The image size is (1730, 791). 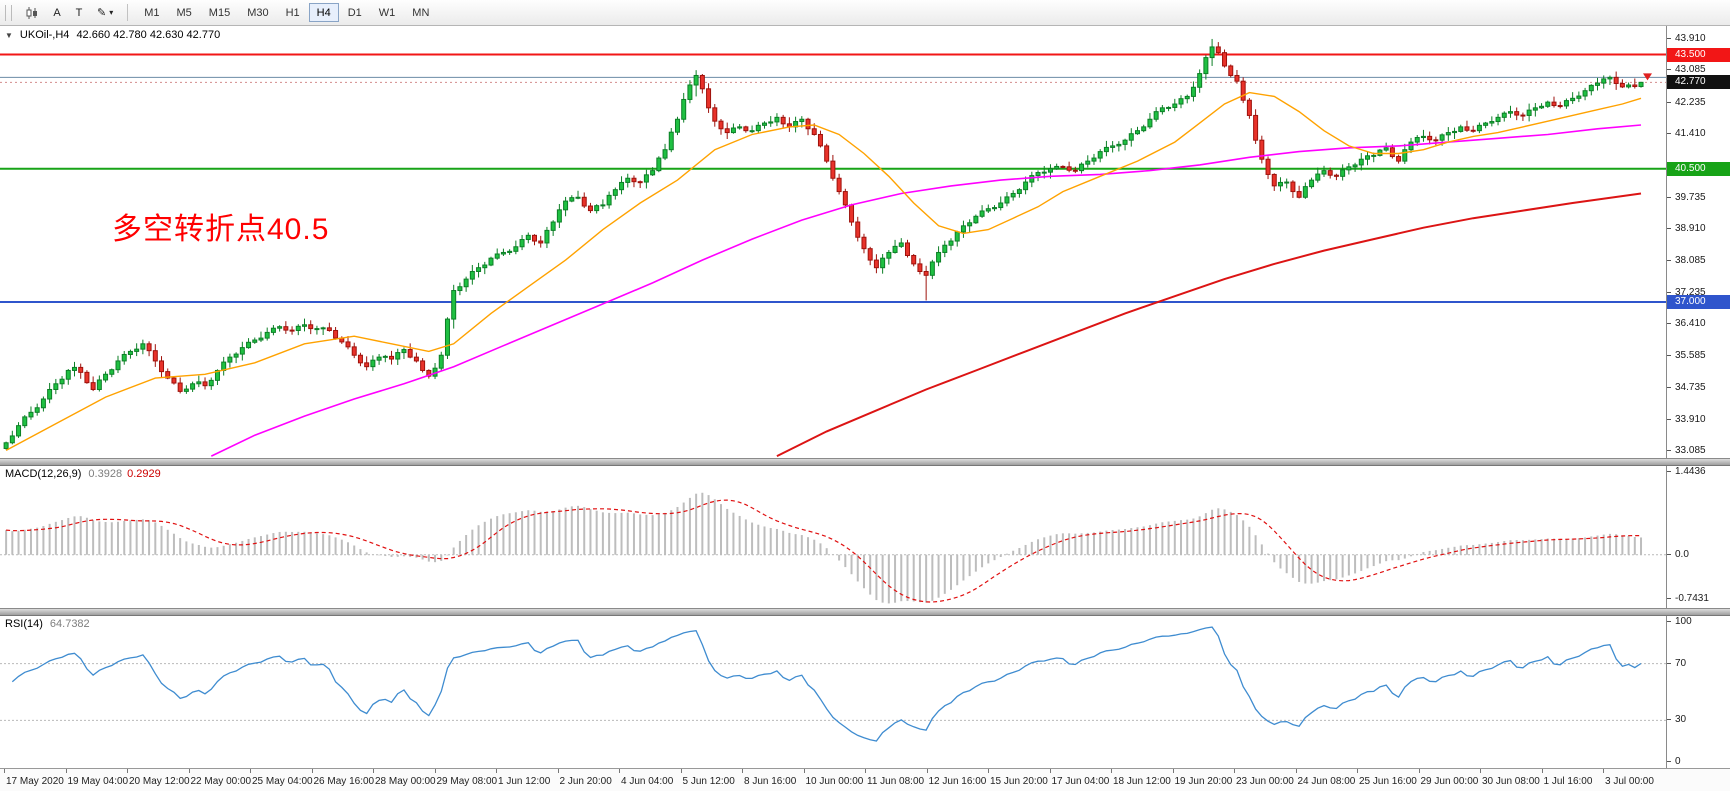 I want to click on annotate-a-button: A, so click(x=57, y=13).